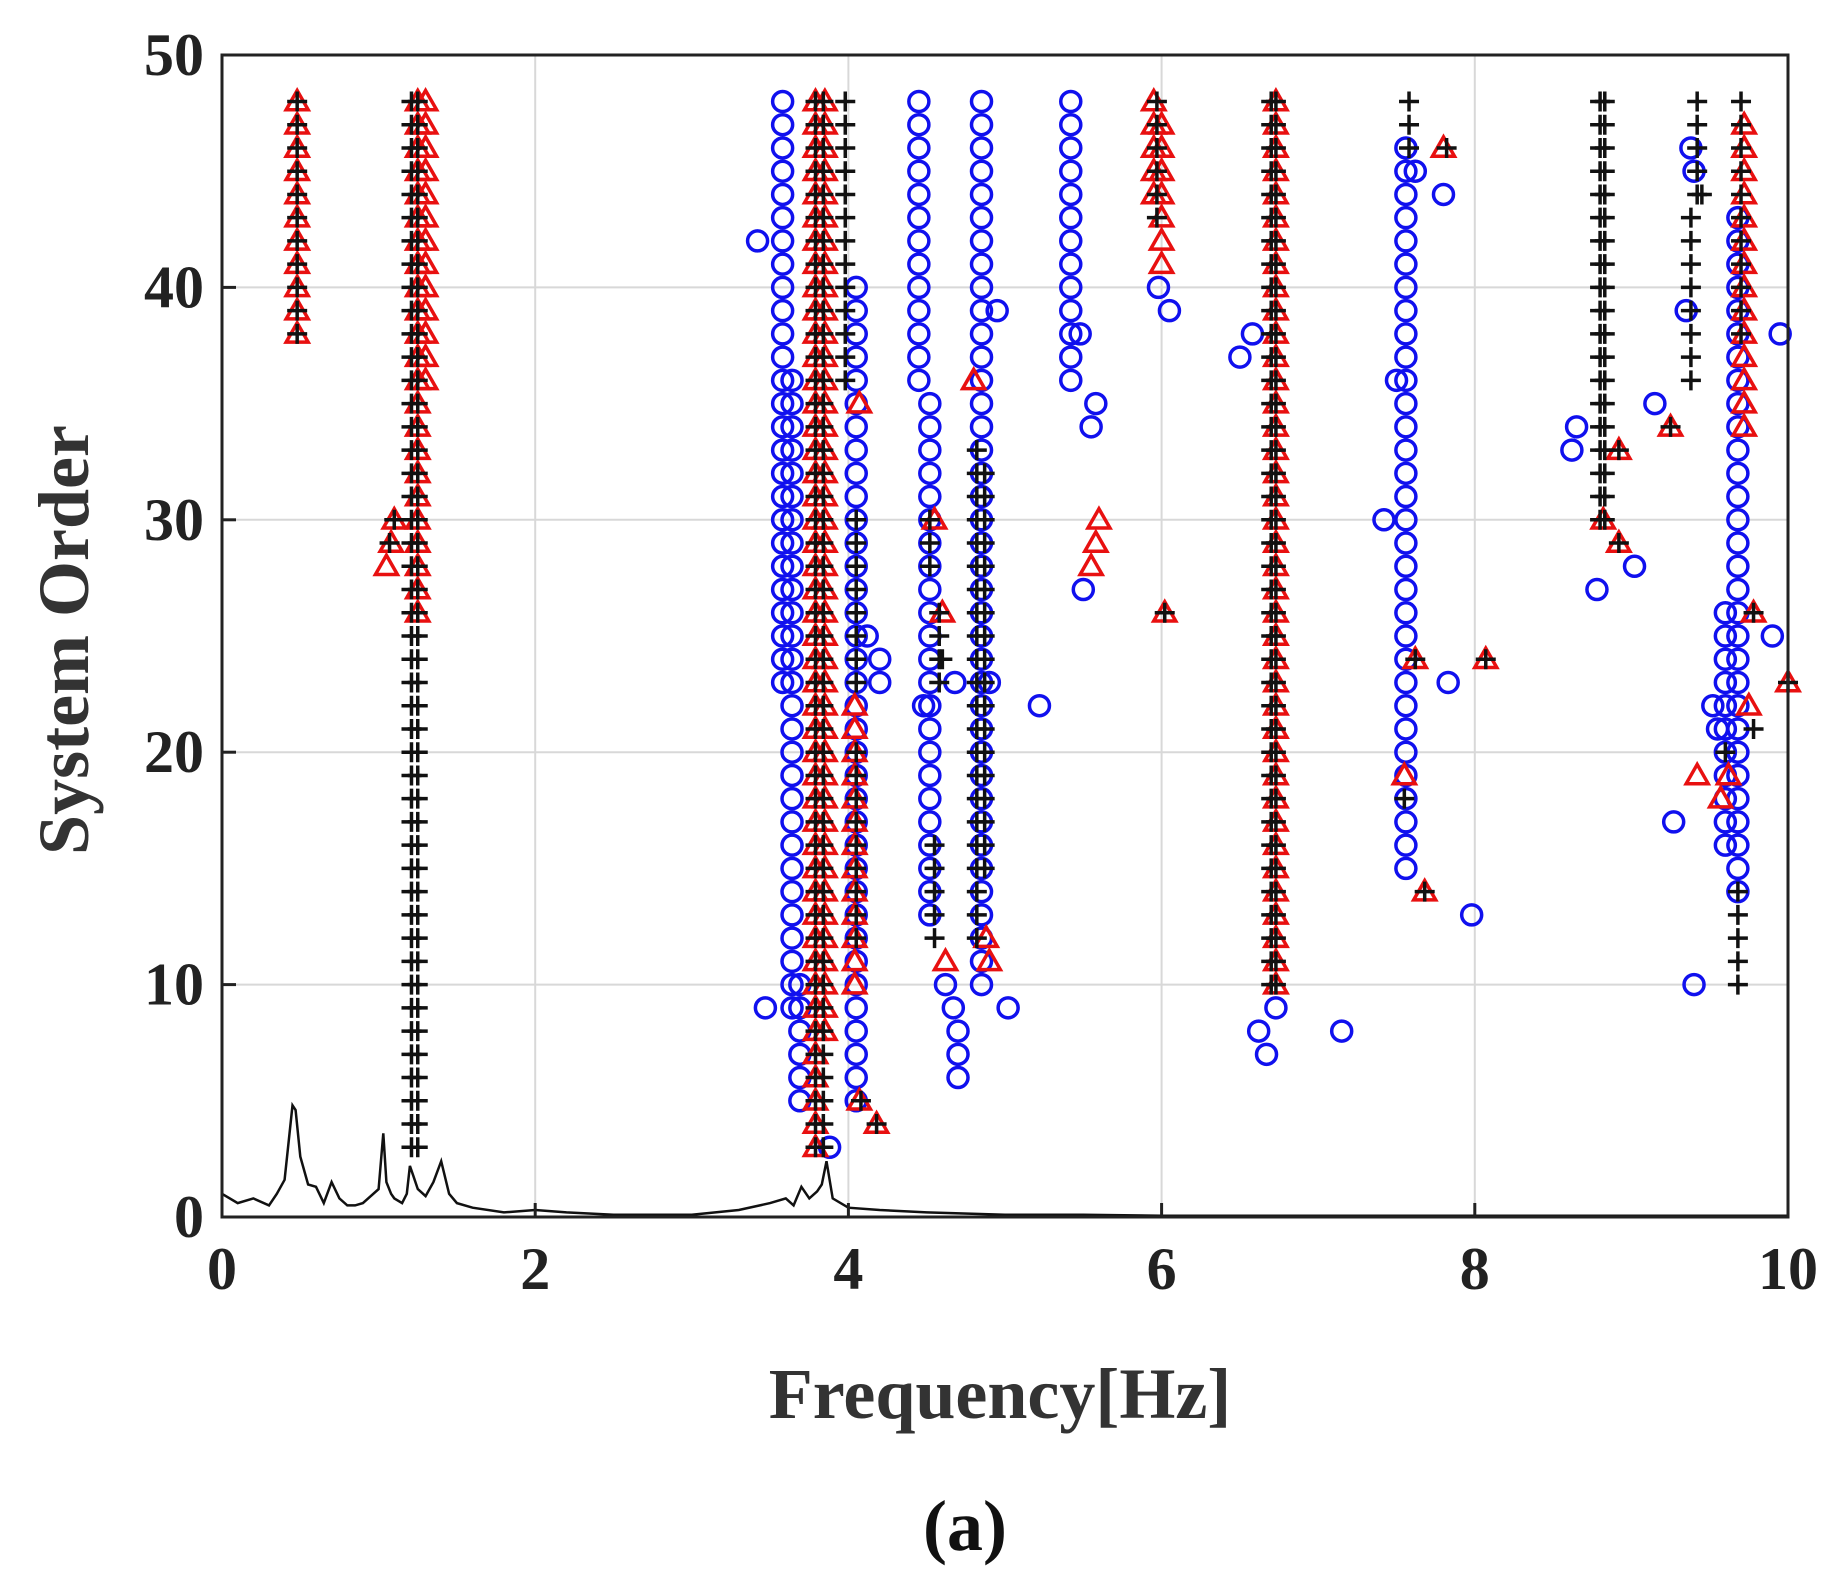  I want to click on x-tick-label: 2, so click(535, 1269).